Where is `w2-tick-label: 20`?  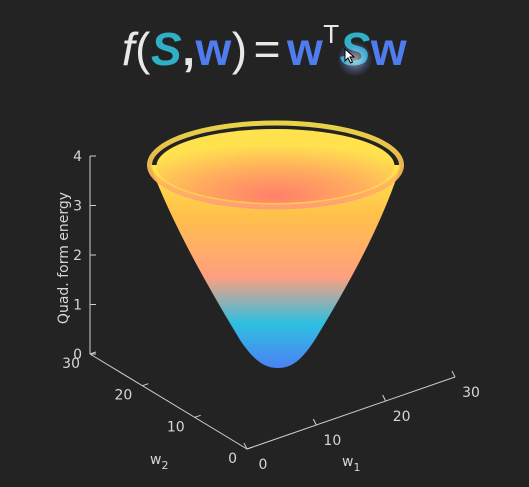
w2-tick-label: 20 is located at coordinates (124, 396).